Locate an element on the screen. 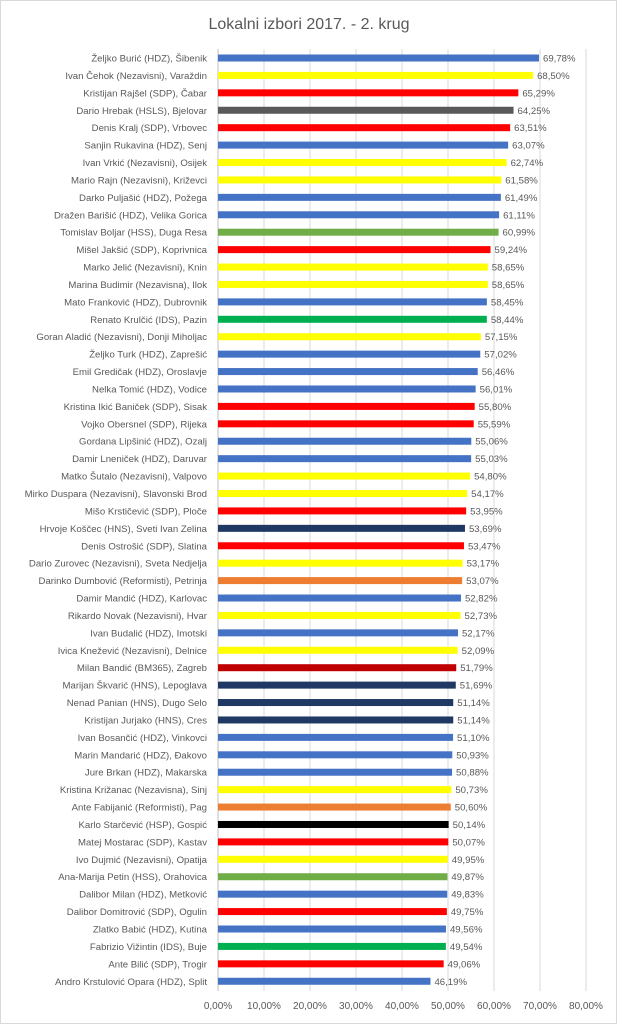 This screenshot has width=617, height=1028. value-label: 53,95% is located at coordinates (486, 511).